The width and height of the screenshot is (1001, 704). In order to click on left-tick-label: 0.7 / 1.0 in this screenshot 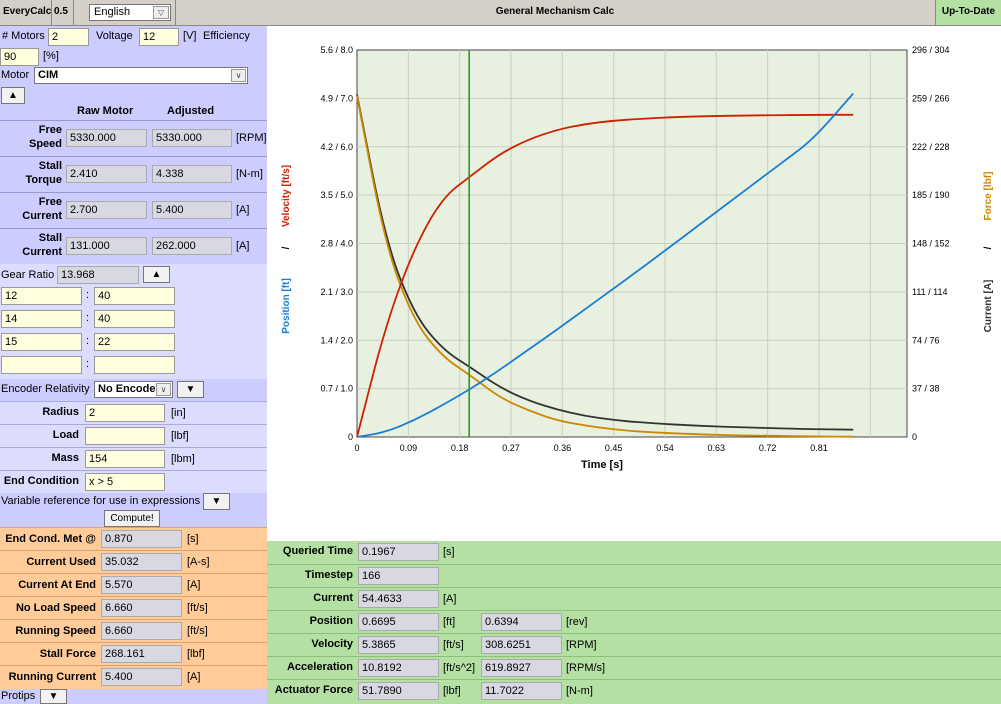, I will do `click(336, 389)`.